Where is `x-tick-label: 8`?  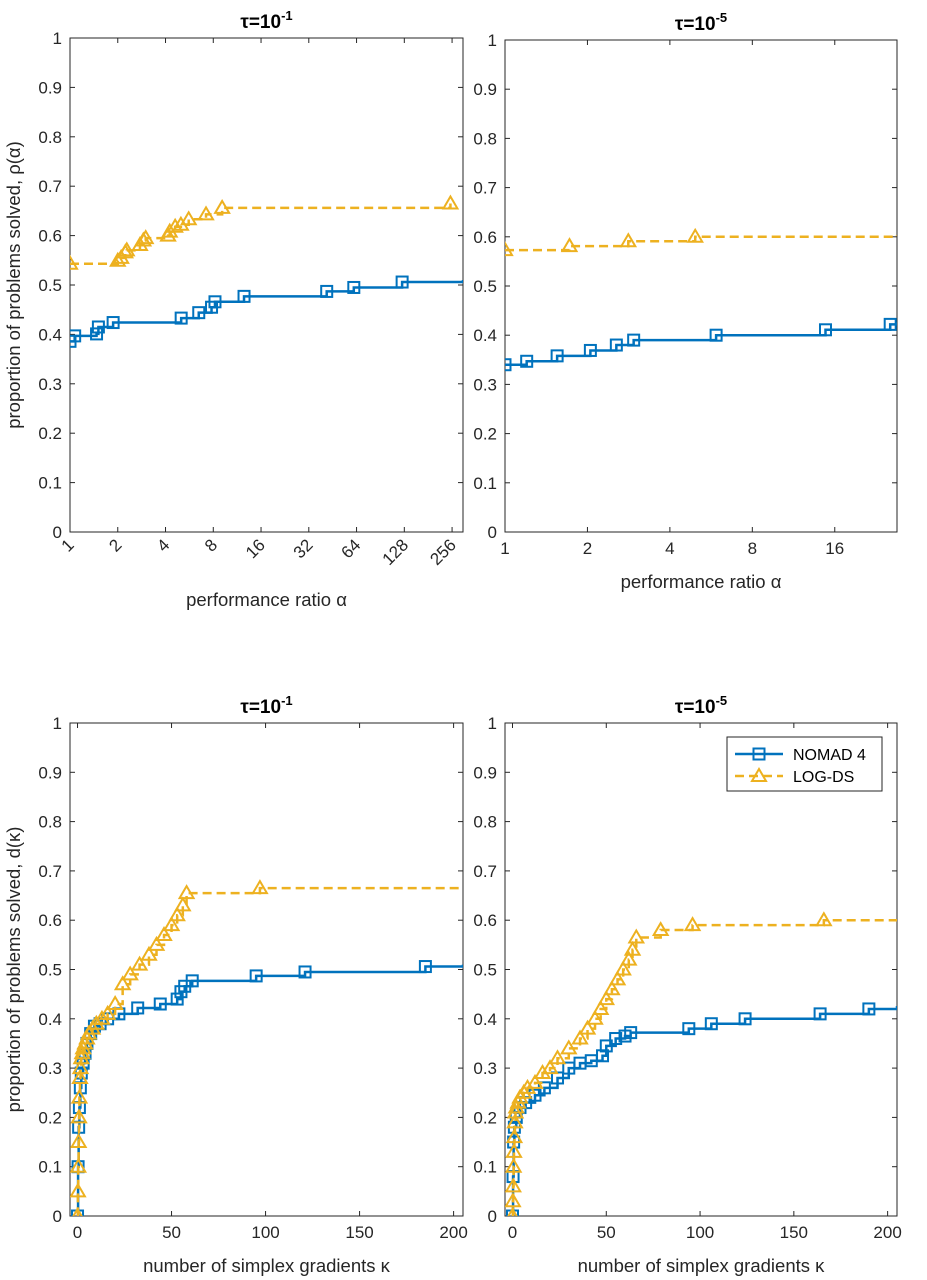 x-tick-label: 8 is located at coordinates (752, 548).